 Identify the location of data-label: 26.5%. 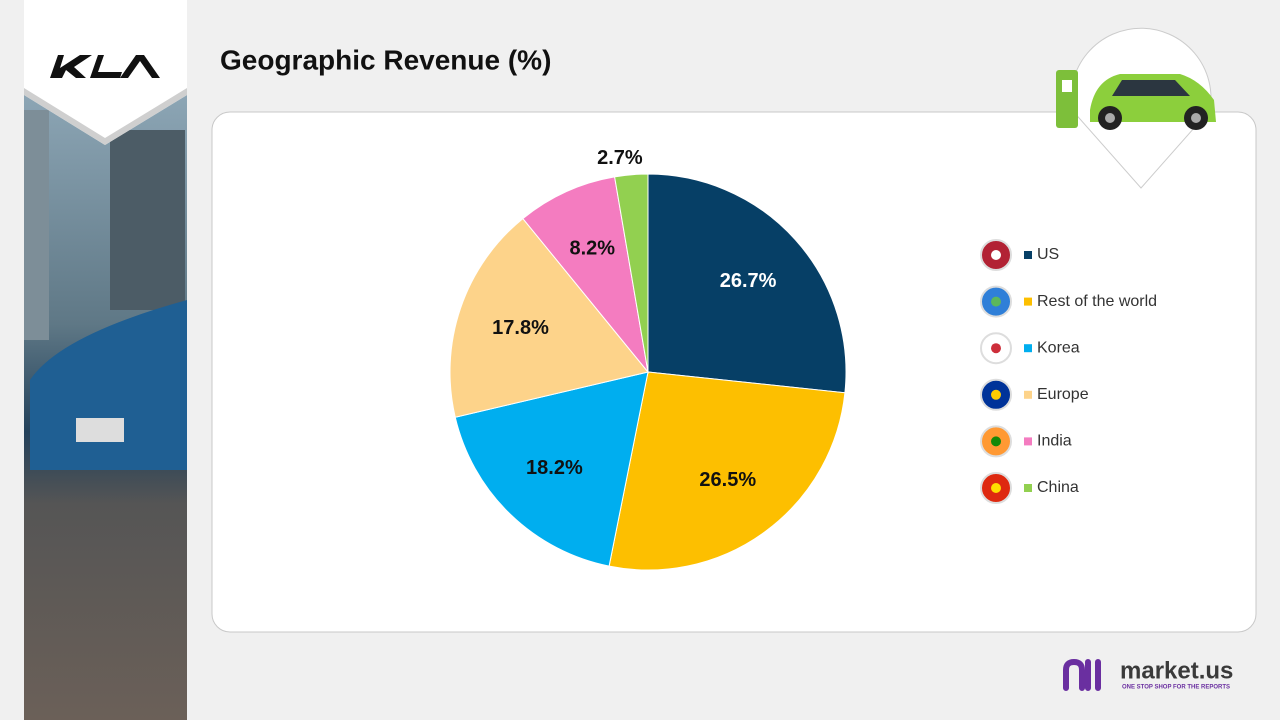
(727, 480).